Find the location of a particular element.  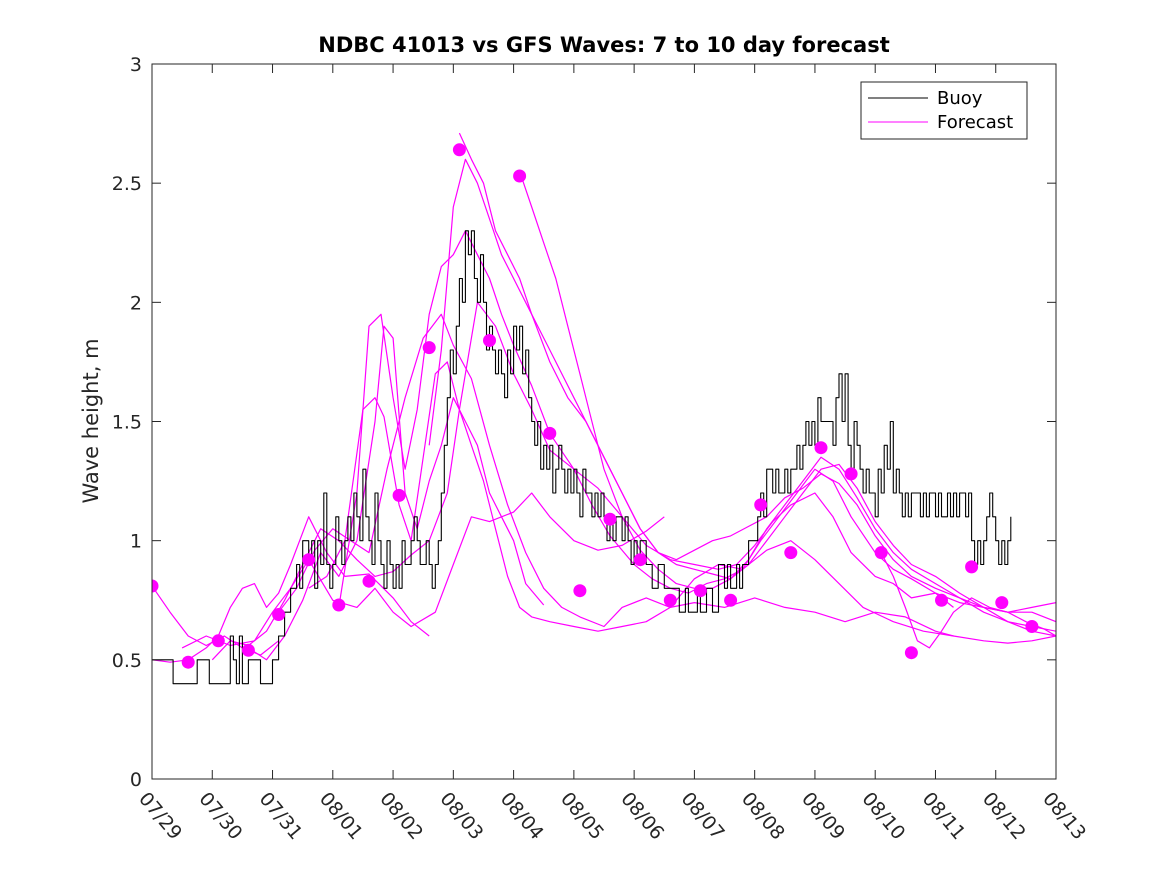

y-tick-label: 3 is located at coordinates (136, 65).